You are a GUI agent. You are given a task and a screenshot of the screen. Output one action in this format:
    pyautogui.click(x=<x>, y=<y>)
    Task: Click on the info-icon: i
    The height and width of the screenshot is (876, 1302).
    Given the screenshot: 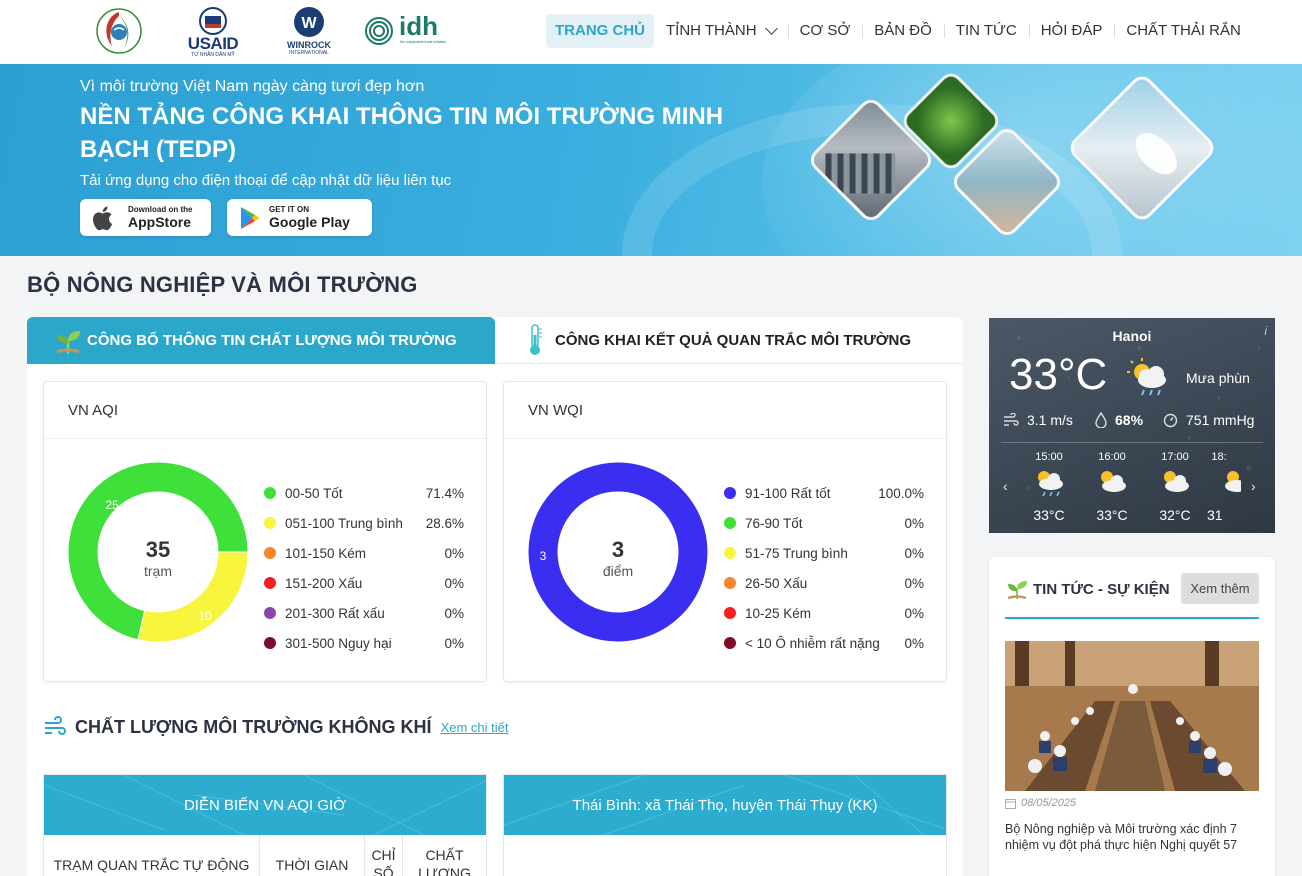 What is the action you would take?
    pyautogui.click(x=1265, y=331)
    